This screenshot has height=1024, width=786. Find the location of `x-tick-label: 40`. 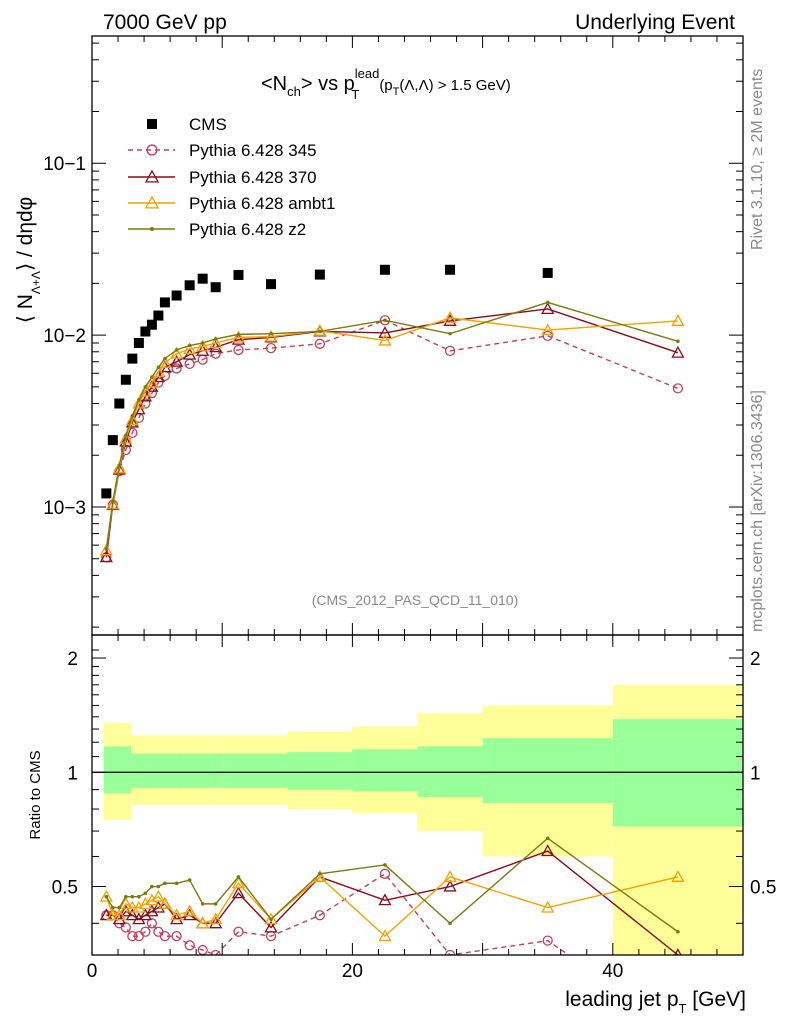

x-tick-label: 40 is located at coordinates (612, 971).